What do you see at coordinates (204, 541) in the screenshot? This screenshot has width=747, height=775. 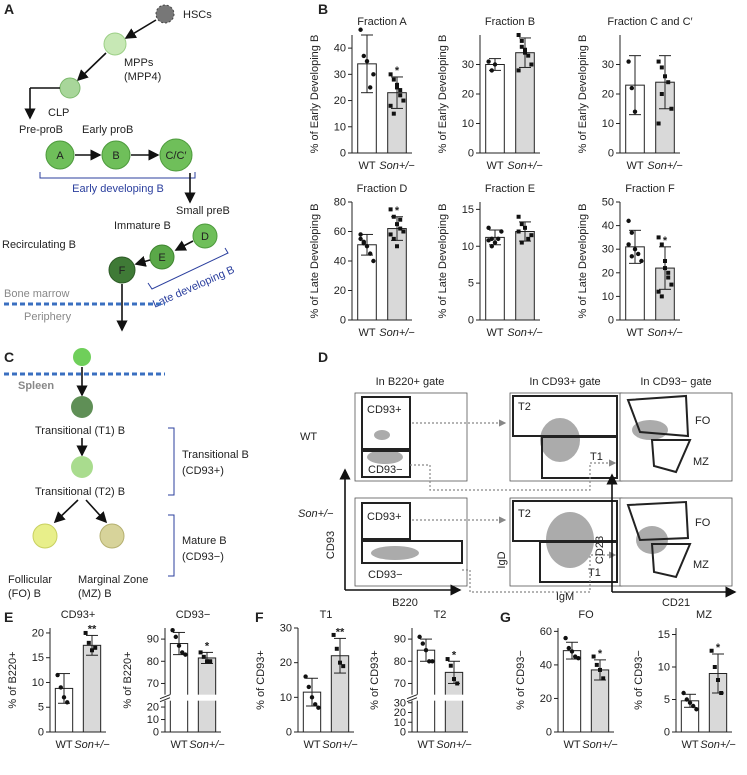 I see `bracket-label: Mature B` at bounding box center [204, 541].